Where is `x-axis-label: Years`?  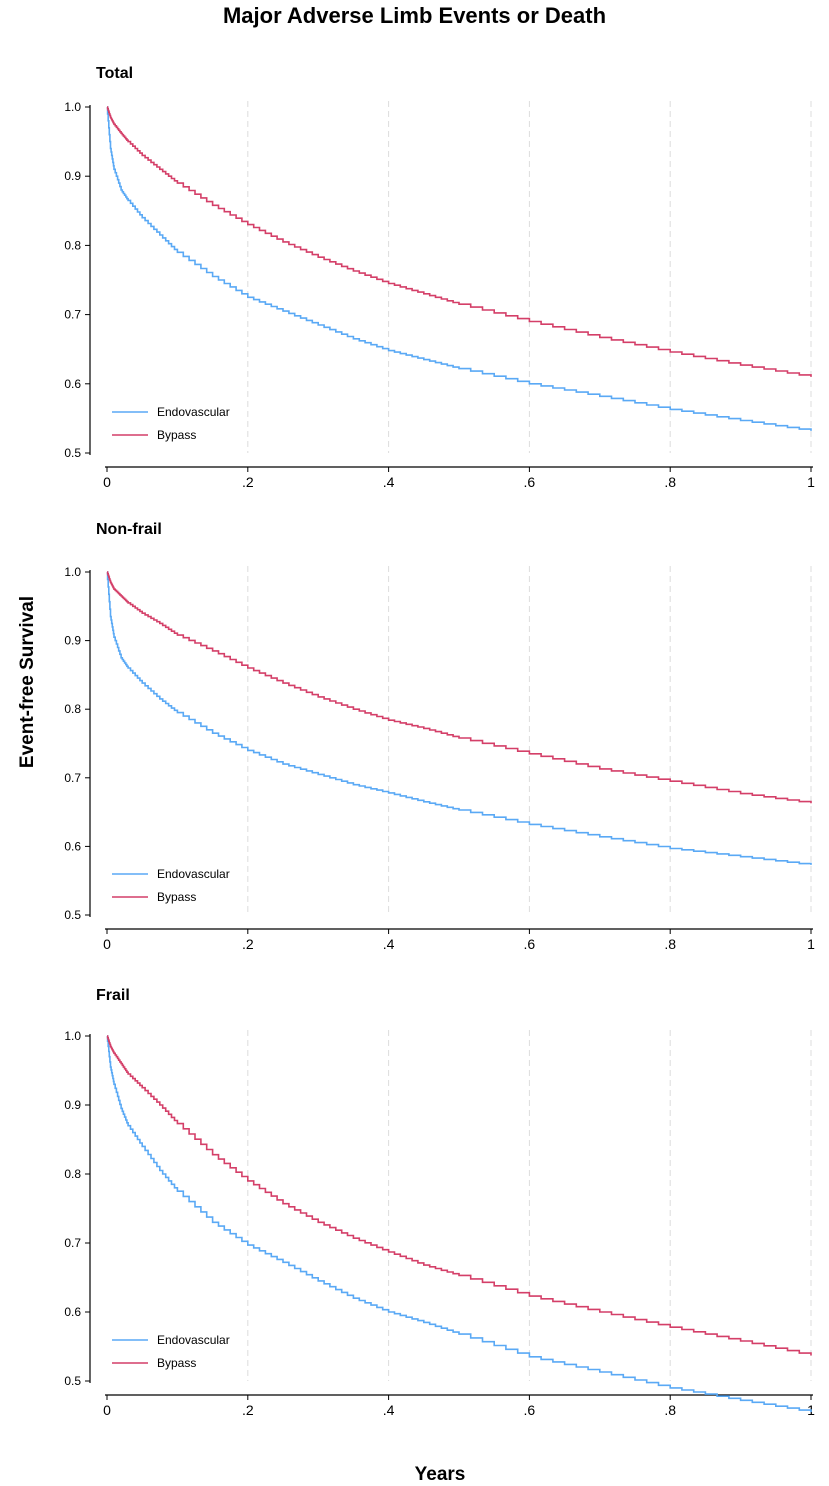 x-axis-label: Years is located at coordinates (440, 1474).